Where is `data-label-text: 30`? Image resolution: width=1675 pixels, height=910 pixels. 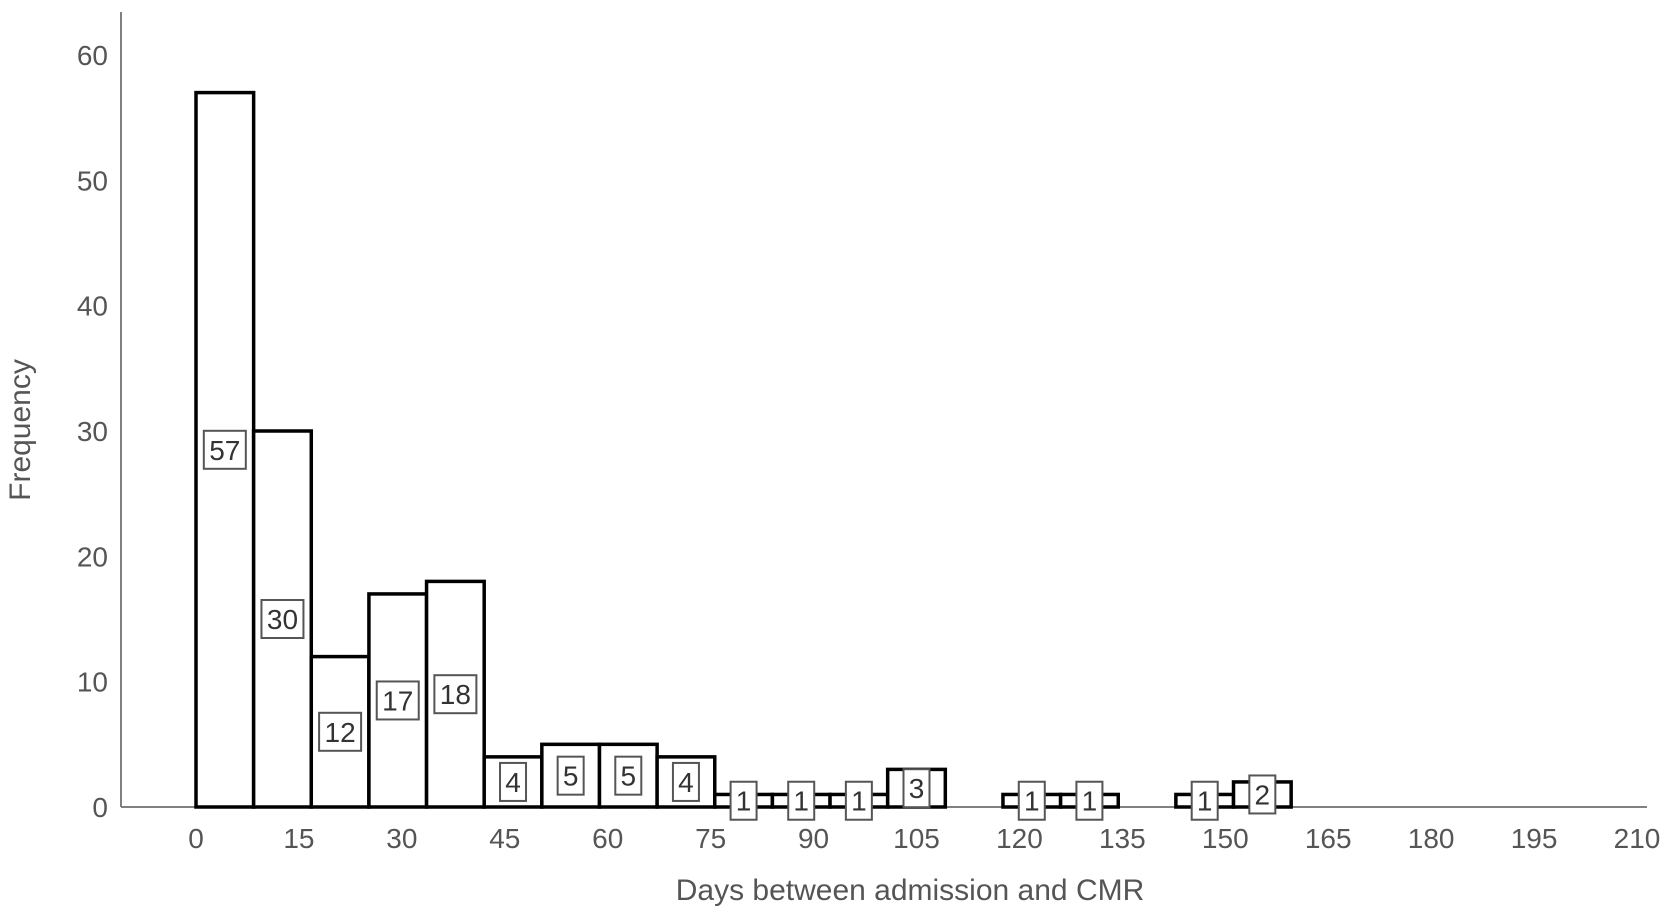 data-label-text: 30 is located at coordinates (282, 619).